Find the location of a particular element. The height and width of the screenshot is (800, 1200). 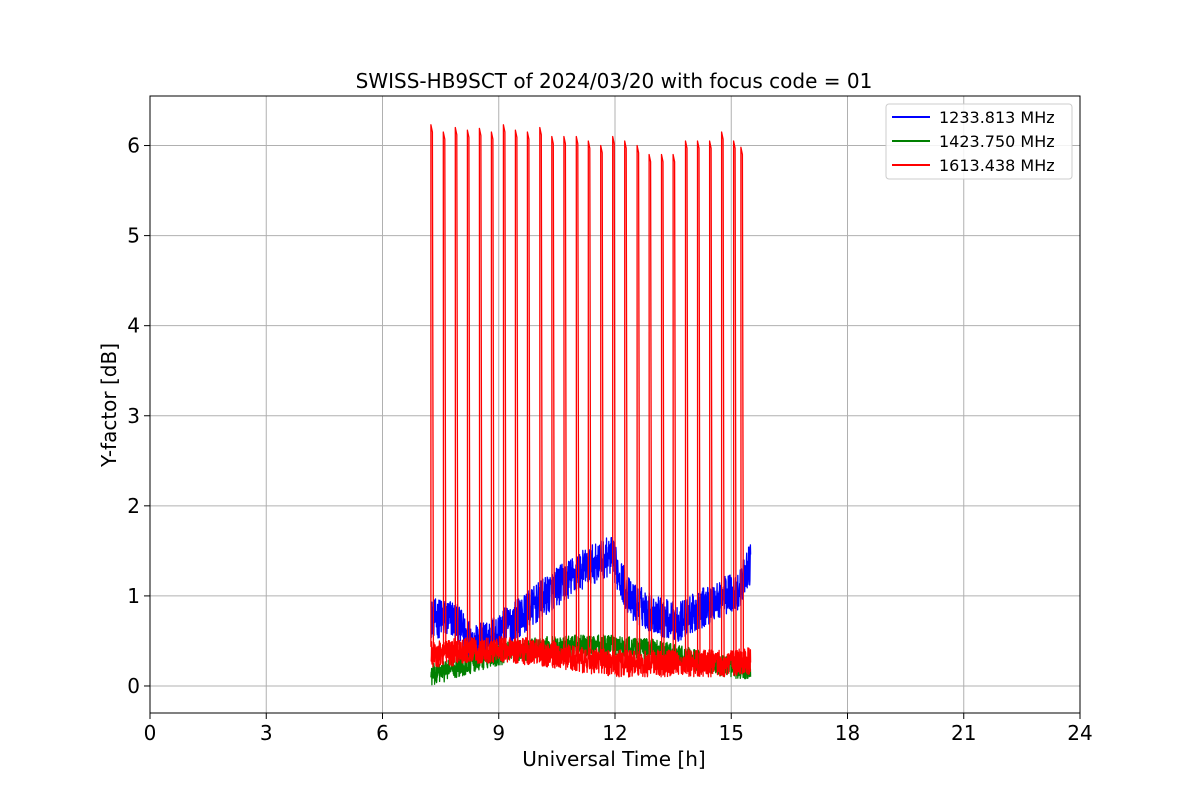

x-tick-label: 24 is located at coordinates (1079, 733).